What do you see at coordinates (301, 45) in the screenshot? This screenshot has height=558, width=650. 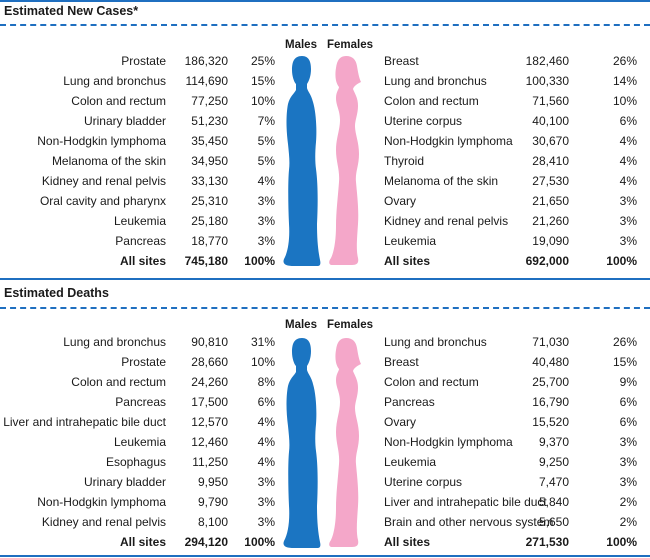 I see `males-header: Males` at bounding box center [301, 45].